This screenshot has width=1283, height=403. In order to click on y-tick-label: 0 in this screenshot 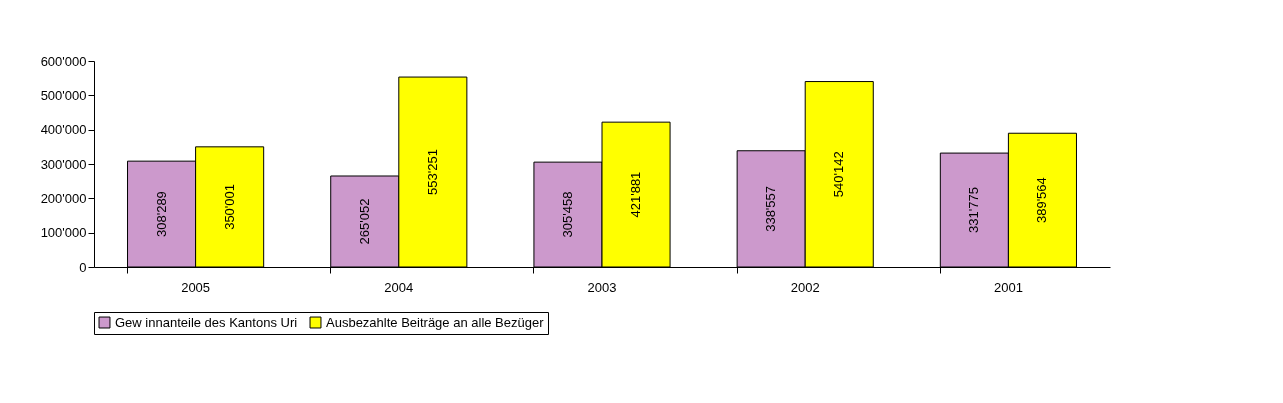, I will do `click(83, 267)`.